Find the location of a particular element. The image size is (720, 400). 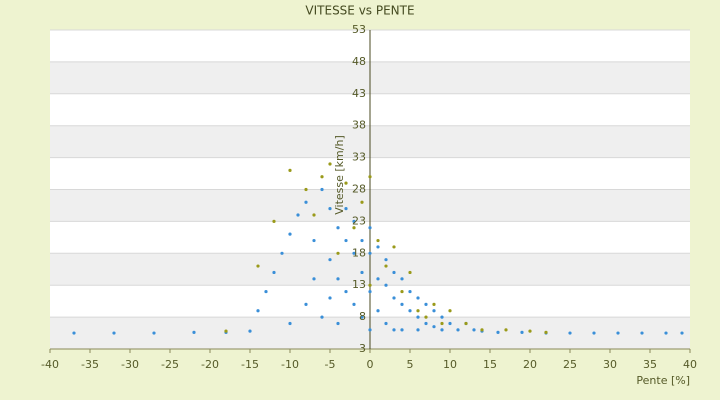

x-tick-label: -35 is located at coordinates (90, 364).